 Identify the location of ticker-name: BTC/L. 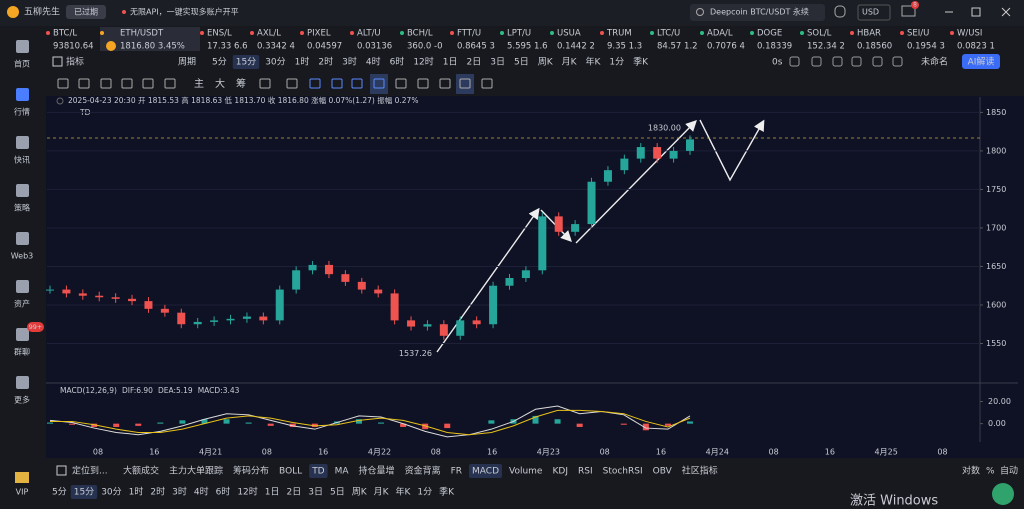
(65, 34).